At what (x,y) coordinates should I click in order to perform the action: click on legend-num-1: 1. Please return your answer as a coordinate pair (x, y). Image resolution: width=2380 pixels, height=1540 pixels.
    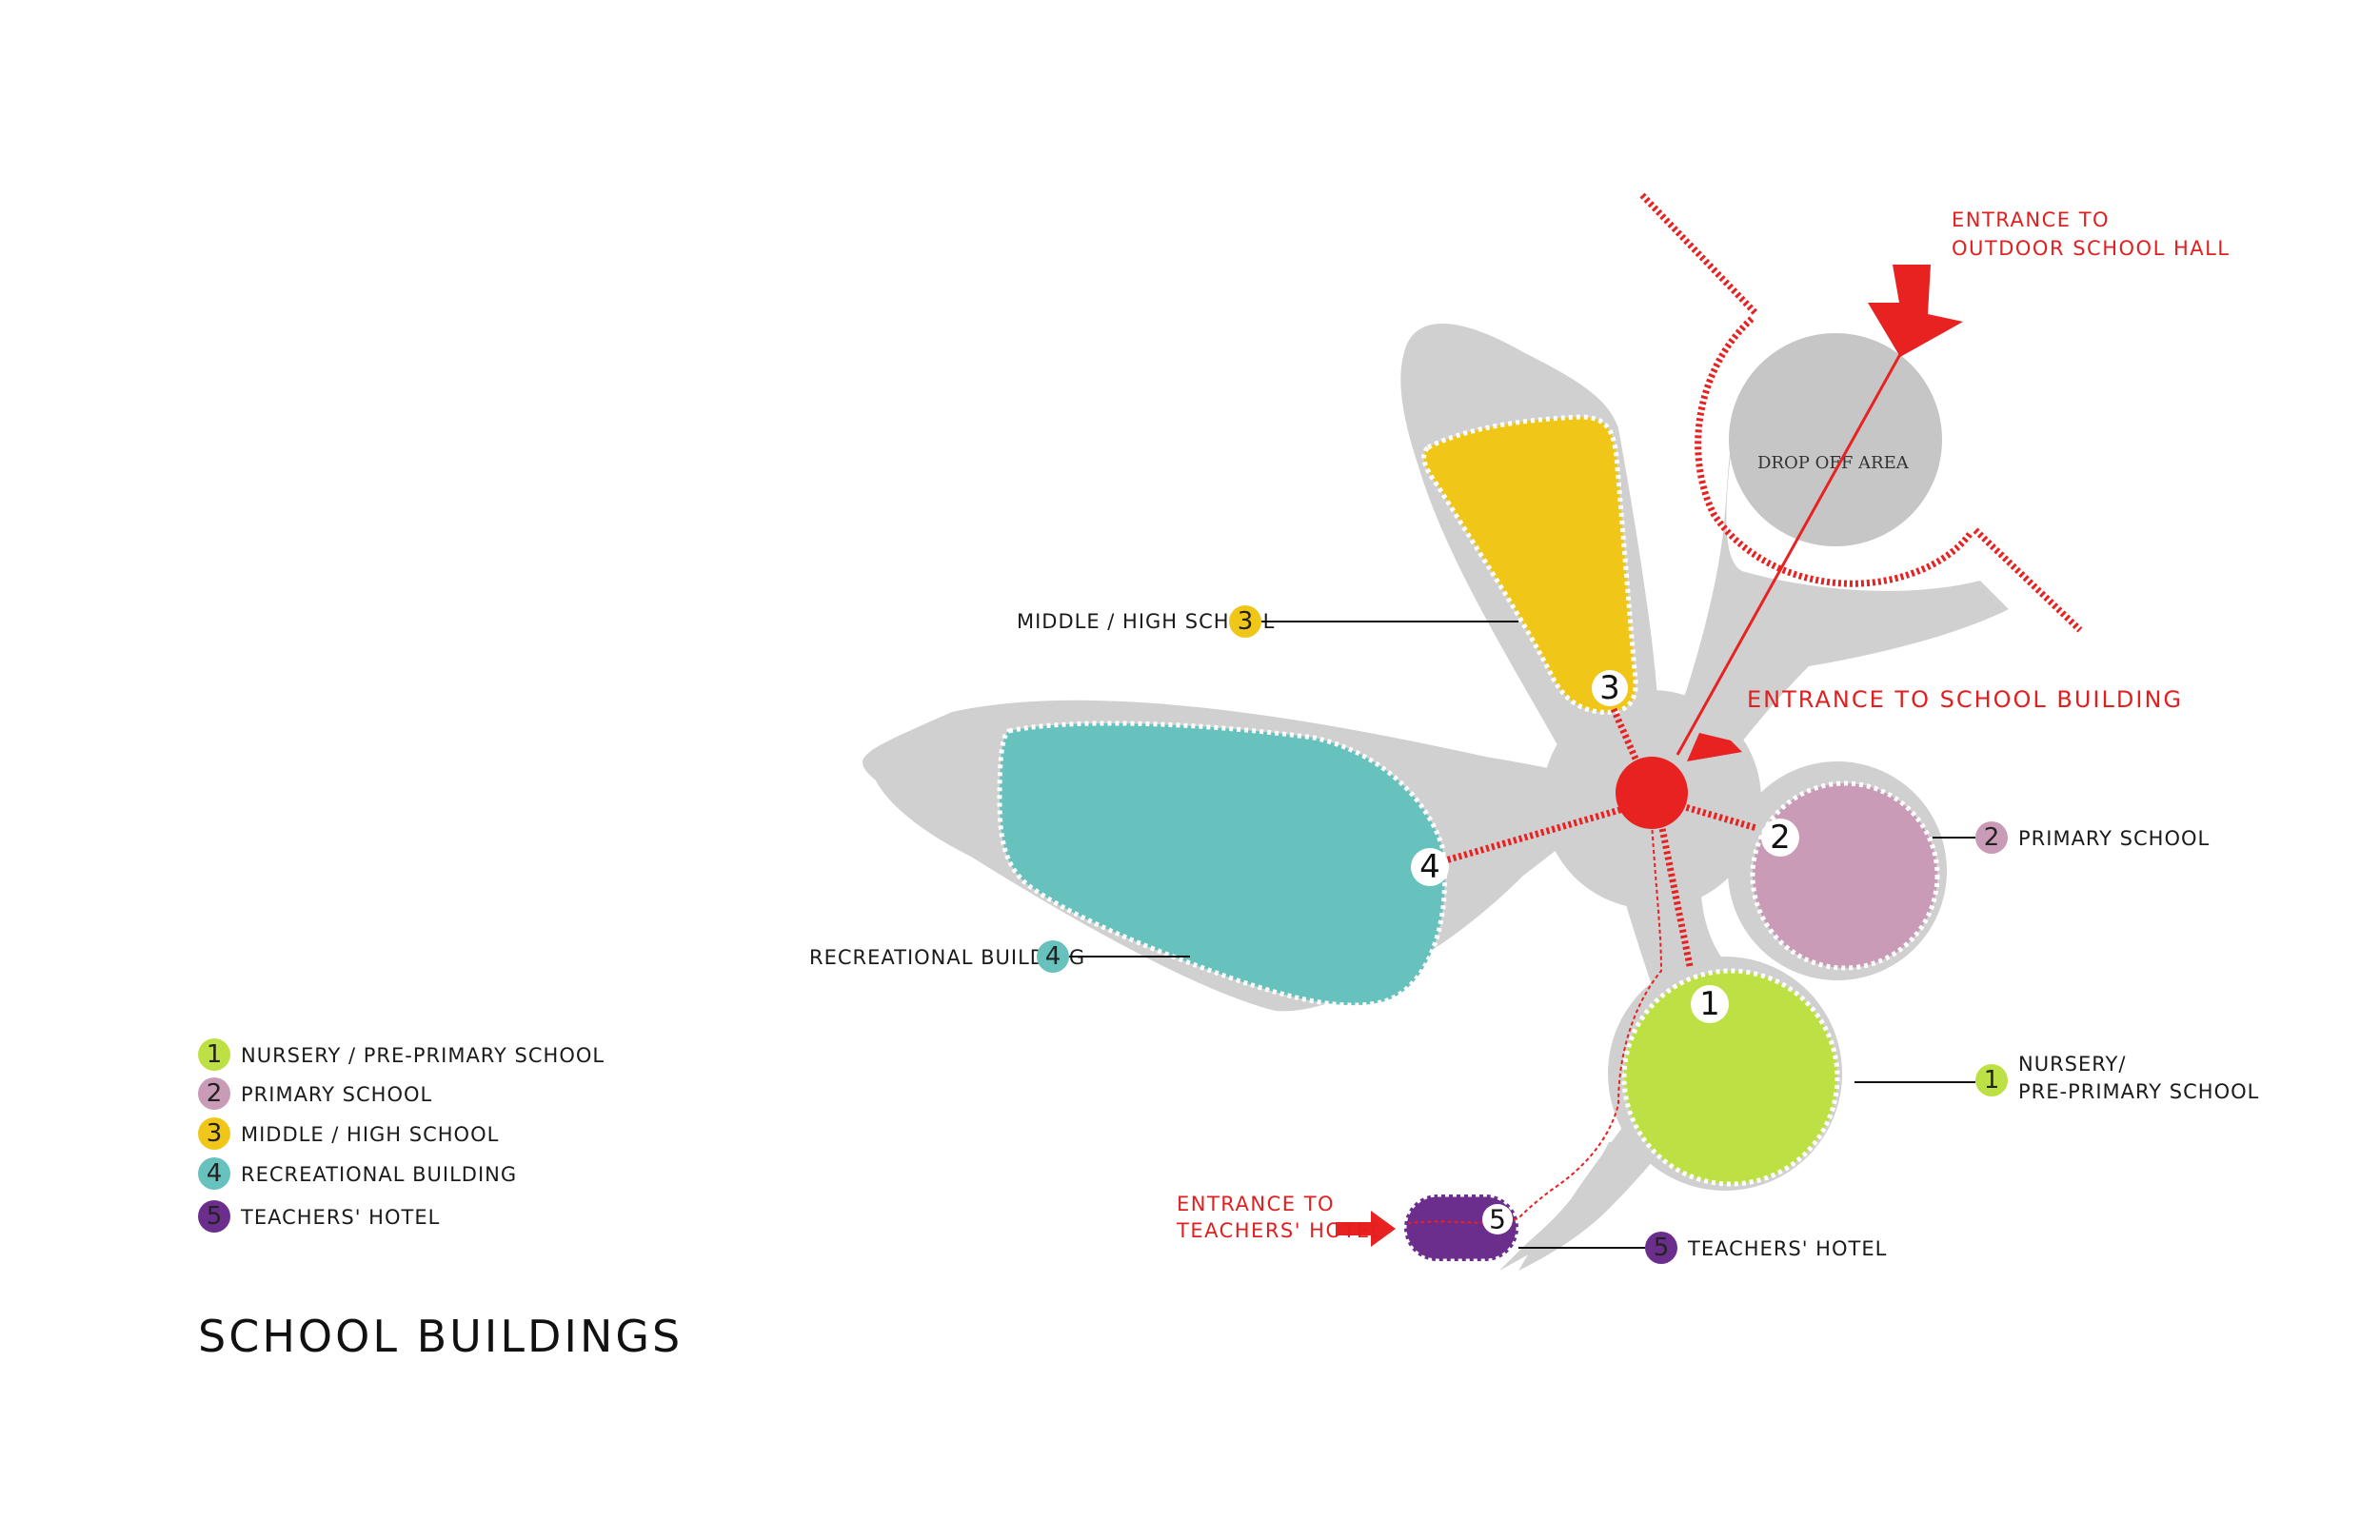
    Looking at the image, I should click on (215, 1054).